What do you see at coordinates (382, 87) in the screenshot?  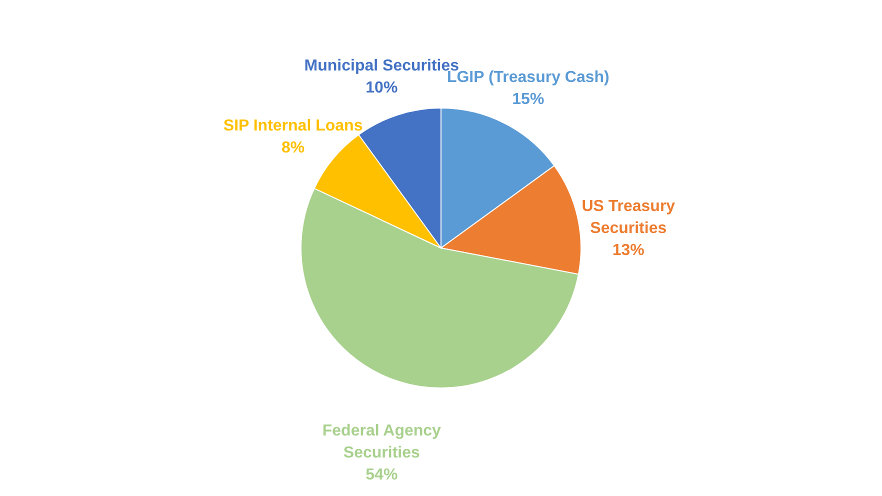 I see `data-label: 10%` at bounding box center [382, 87].